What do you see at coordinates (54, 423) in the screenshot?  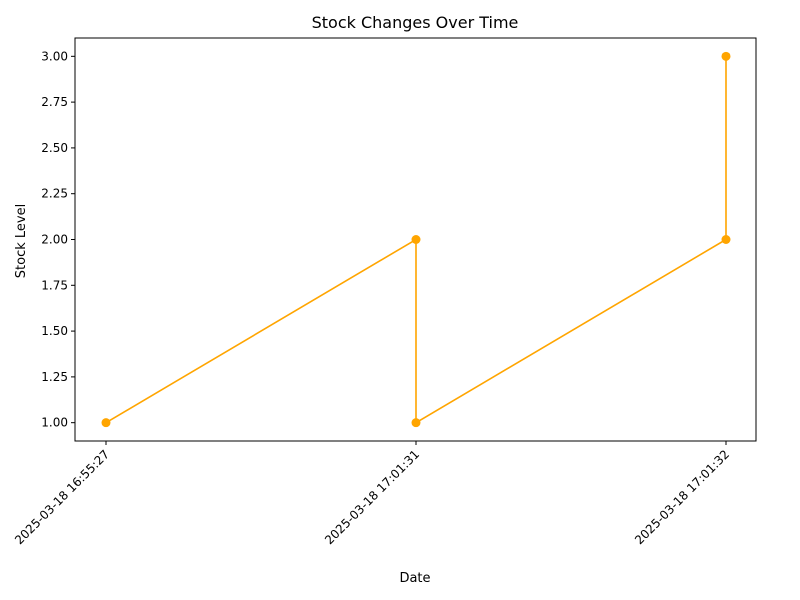 I see `y-tick-label: 1.00` at bounding box center [54, 423].